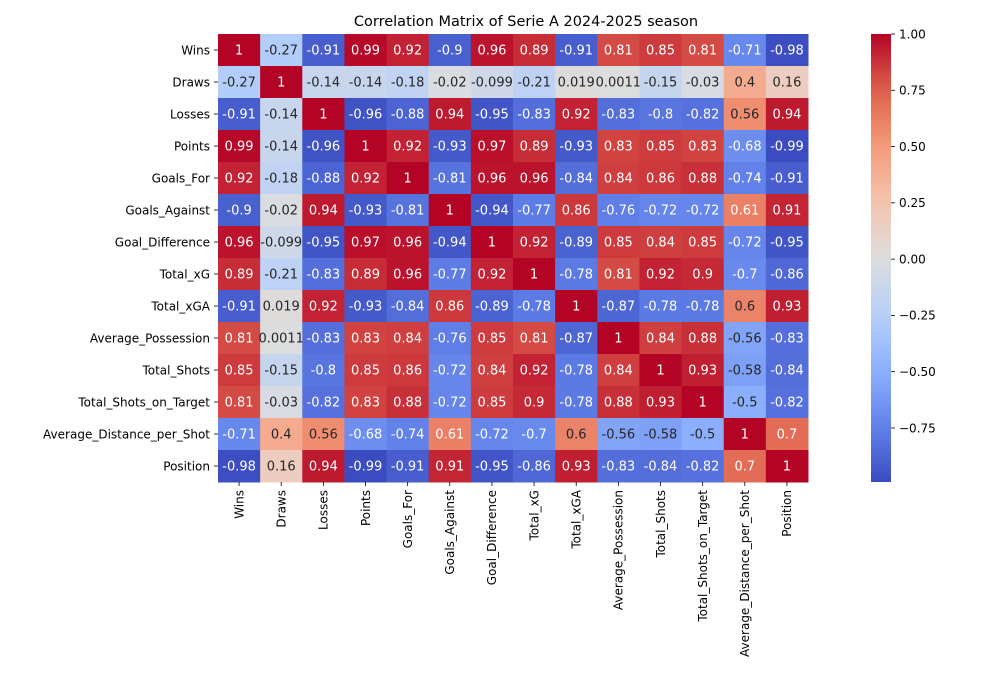  I want to click on cell-value-label: -0.82, so click(787, 403).